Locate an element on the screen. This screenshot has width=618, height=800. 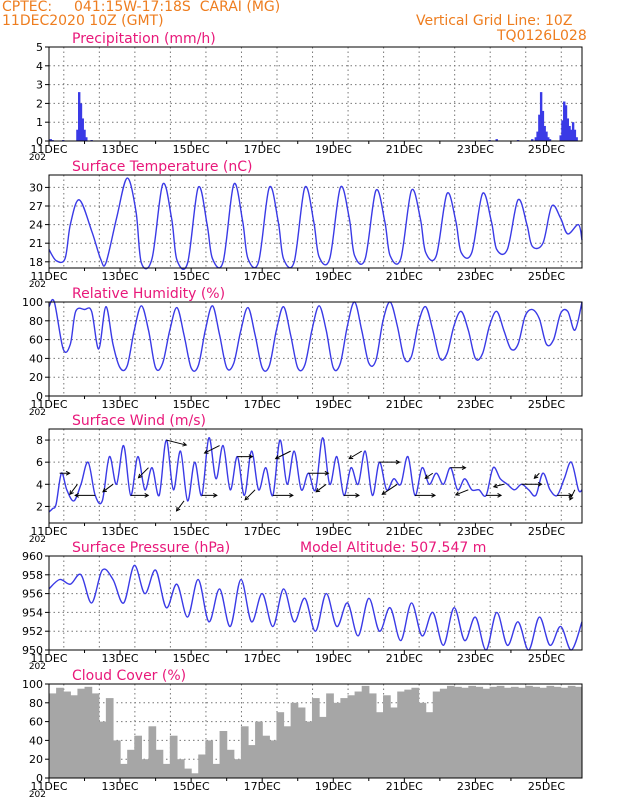
y-tick-label: 40 is located at coordinates (36, 358).